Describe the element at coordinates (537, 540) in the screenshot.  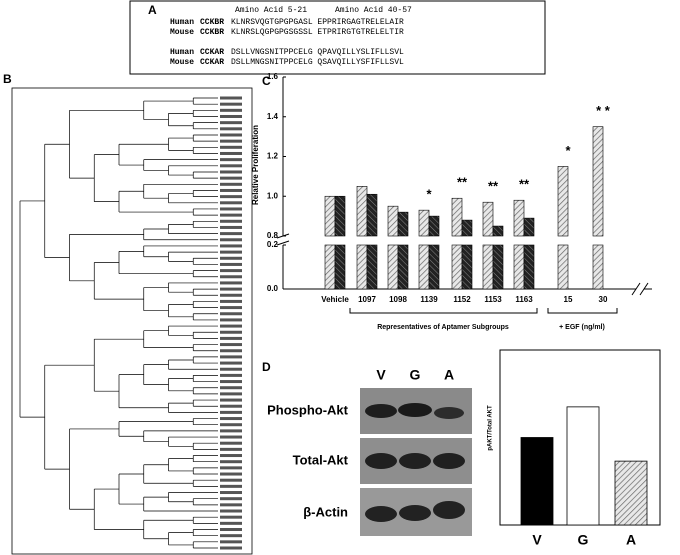
I see `x-tick-label: V` at that location.